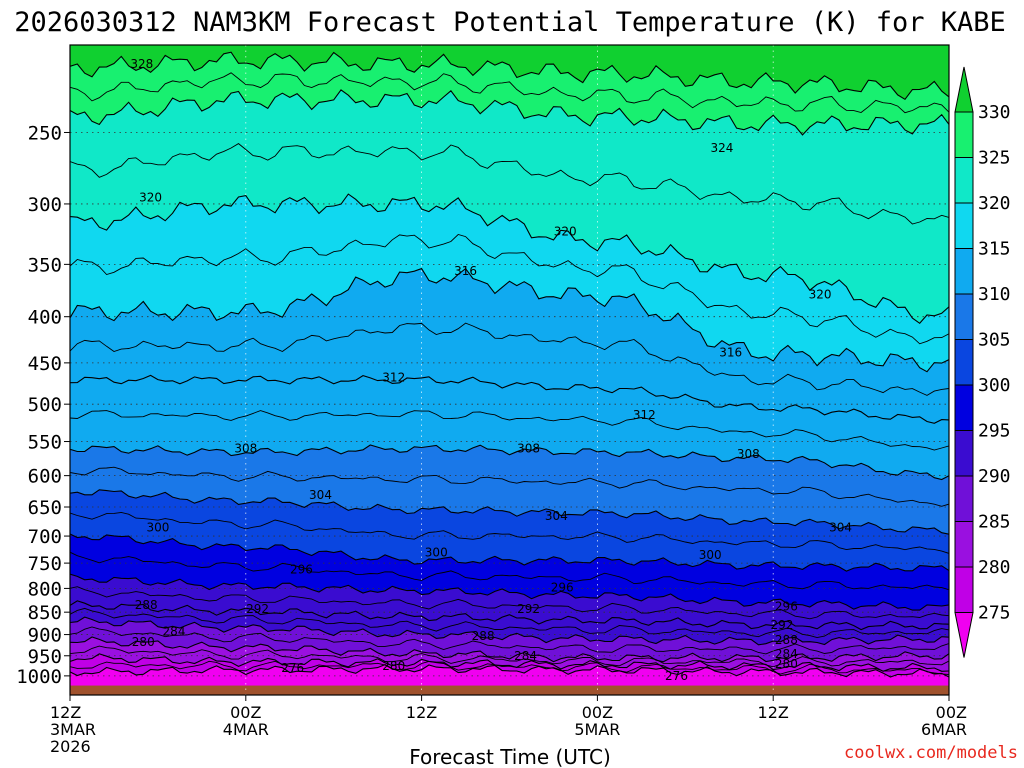 This screenshot has height=768, width=1024. I want to click on colorbar-label: 320, so click(994, 203).